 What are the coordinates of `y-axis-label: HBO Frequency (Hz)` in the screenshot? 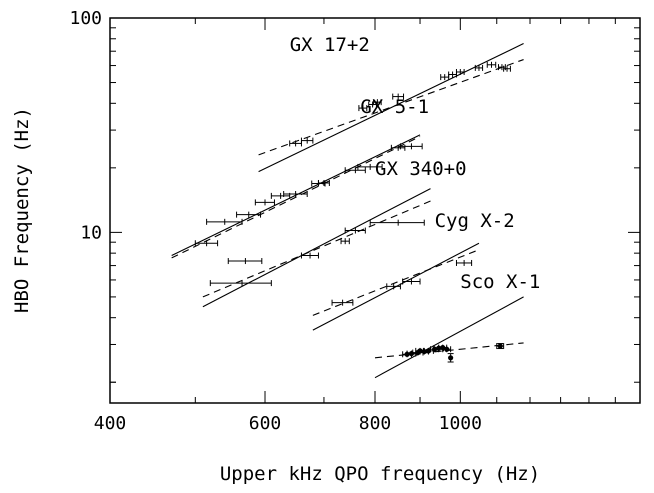 It's located at (22, 210).